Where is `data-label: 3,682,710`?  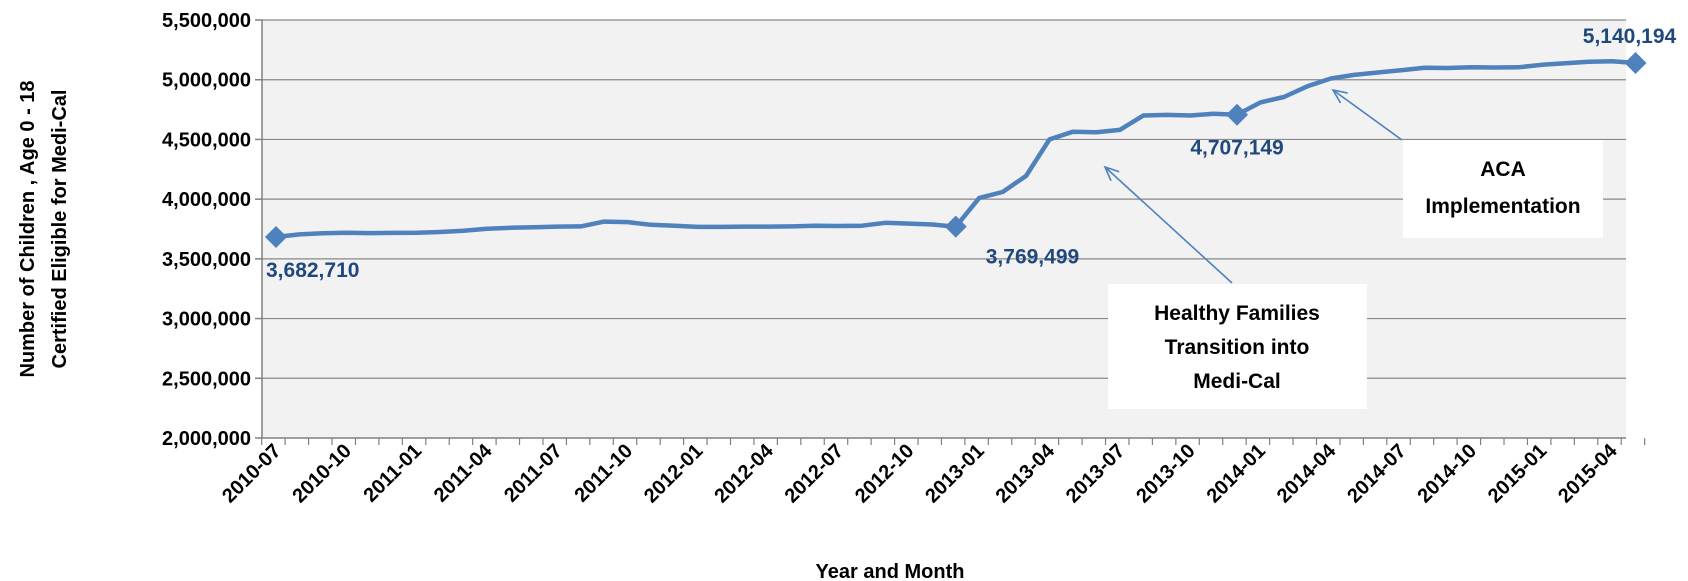
data-label: 3,682,710 is located at coordinates (312, 270).